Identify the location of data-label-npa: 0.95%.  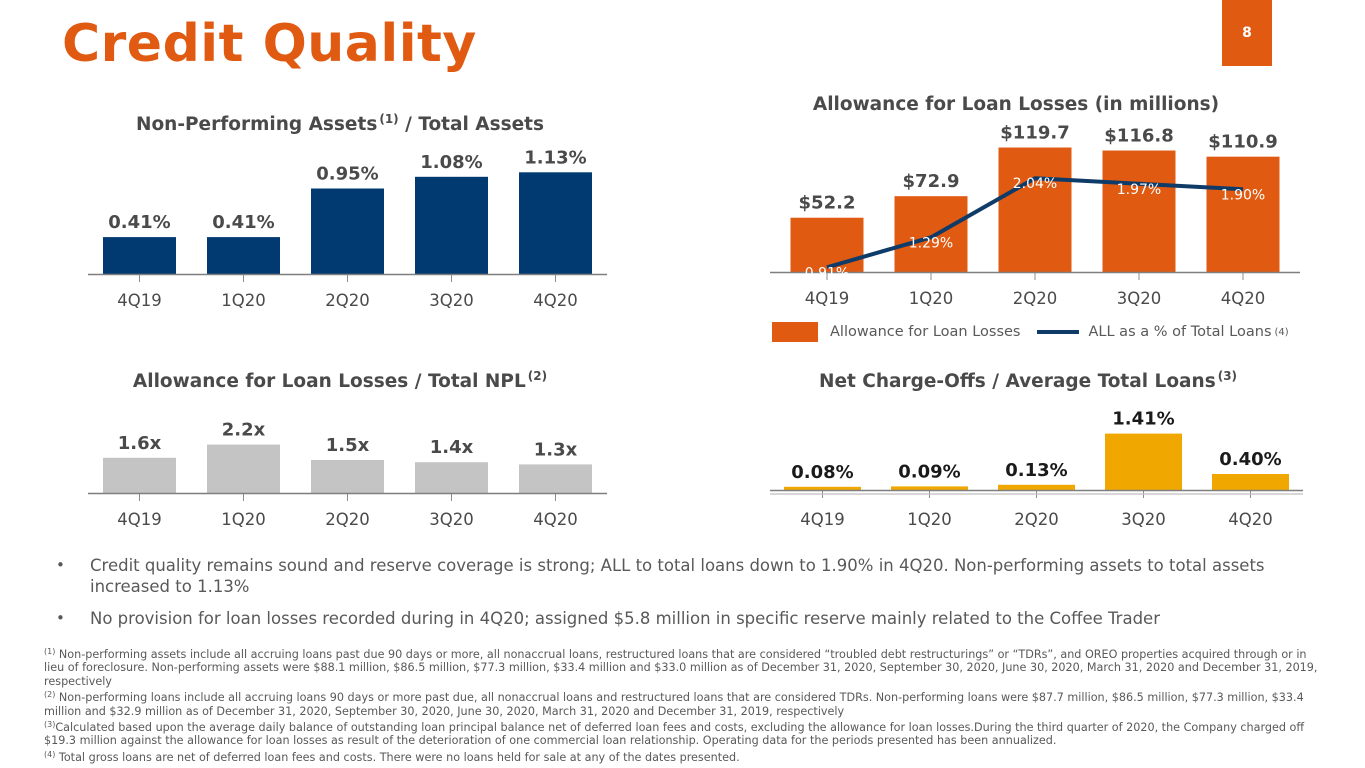
(347, 174).